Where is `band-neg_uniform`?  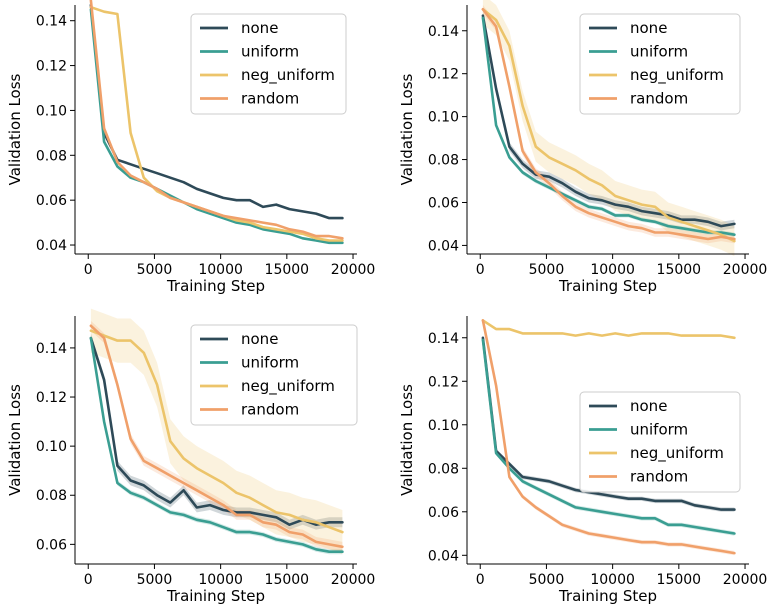 band-neg_uniform is located at coordinates (216, 431).